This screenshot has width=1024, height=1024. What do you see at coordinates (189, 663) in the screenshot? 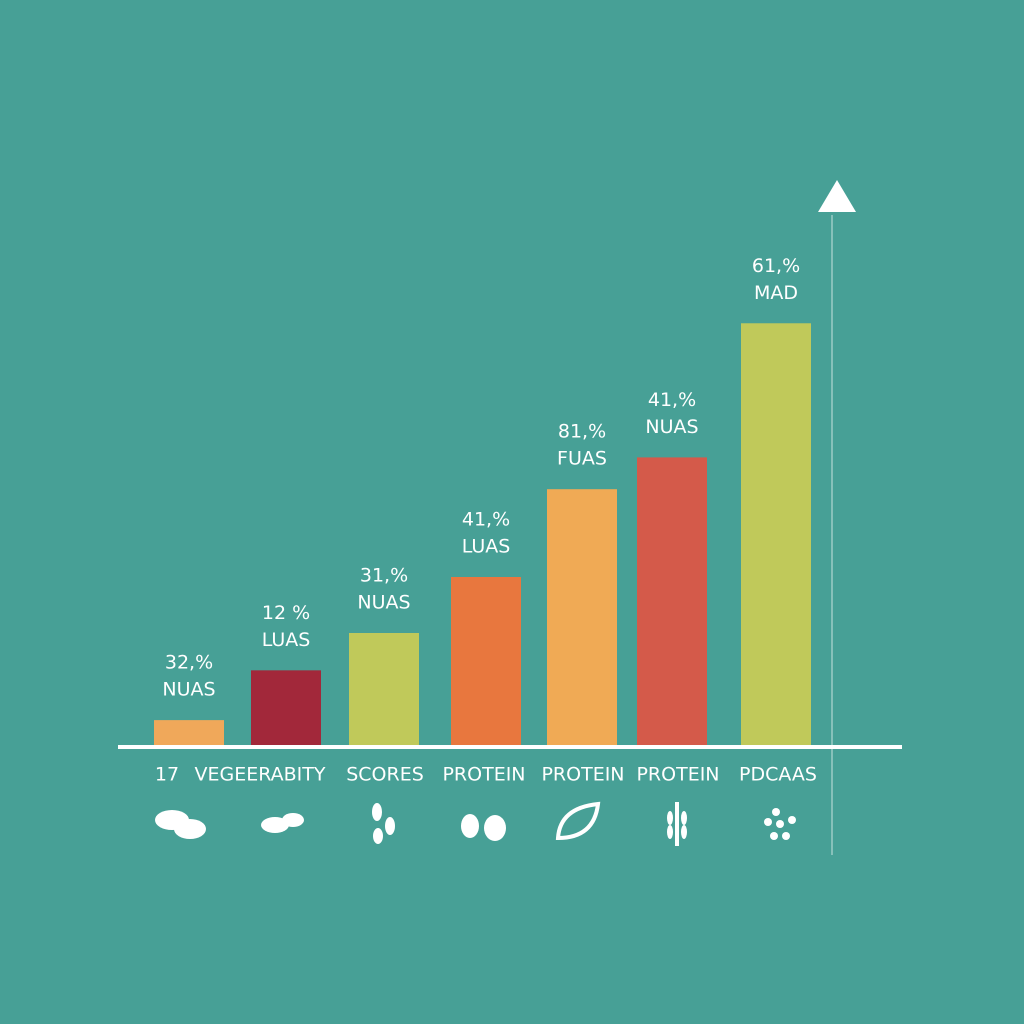
I see `bar-label: 32,%` at bounding box center [189, 663].